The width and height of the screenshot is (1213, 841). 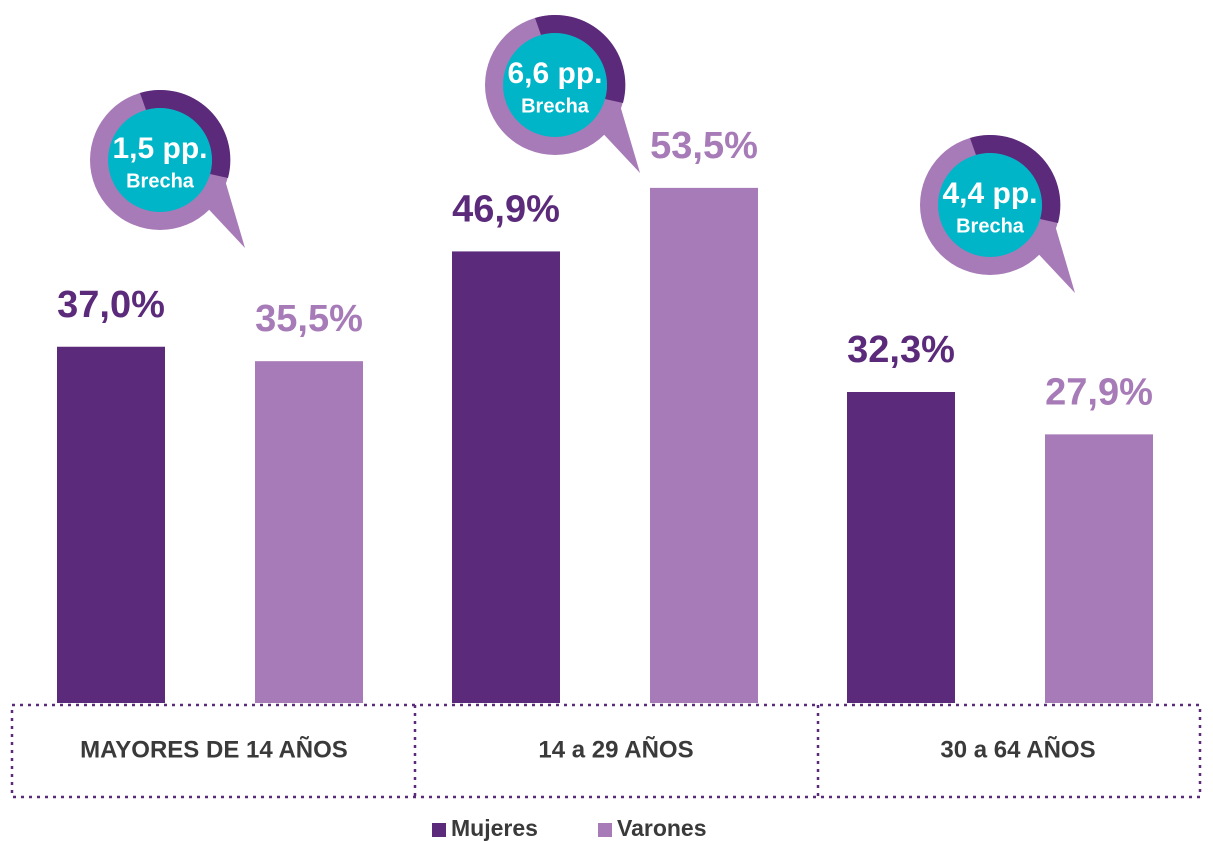 I want to click on annotation: 4,4 pp., so click(x=989, y=193).